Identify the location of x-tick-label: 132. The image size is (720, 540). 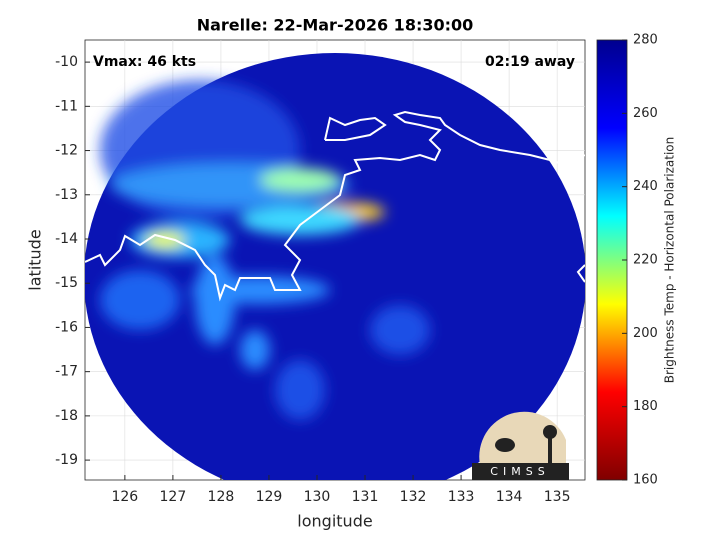
(413, 497).